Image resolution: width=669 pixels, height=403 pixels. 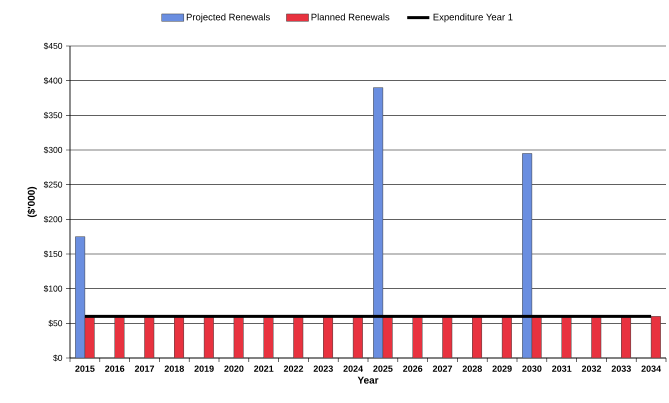 What do you see at coordinates (53, 288) in the screenshot?
I see `y-tick-label: $100` at bounding box center [53, 288].